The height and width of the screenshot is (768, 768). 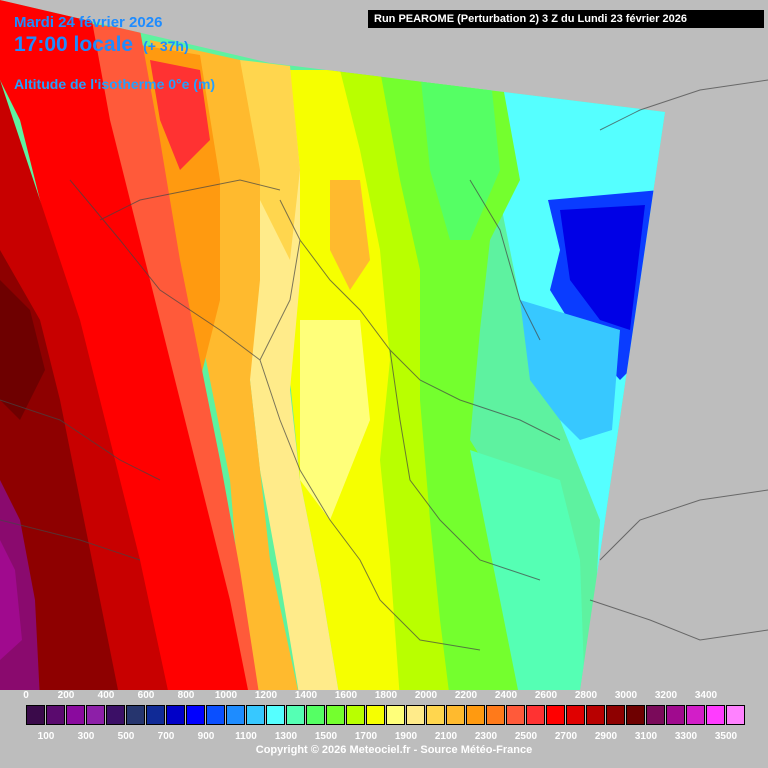 I want to click on legend-tick: 3000, so click(x=626, y=695).